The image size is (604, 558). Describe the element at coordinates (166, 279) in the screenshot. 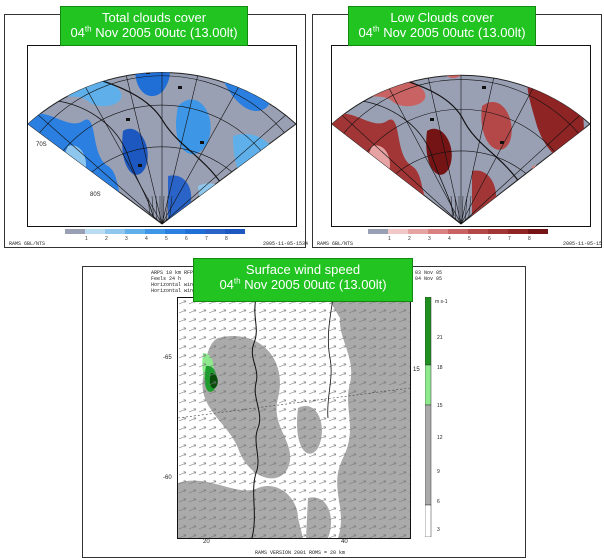

I see `wind-header-left-2: Feels 24 h` at that location.